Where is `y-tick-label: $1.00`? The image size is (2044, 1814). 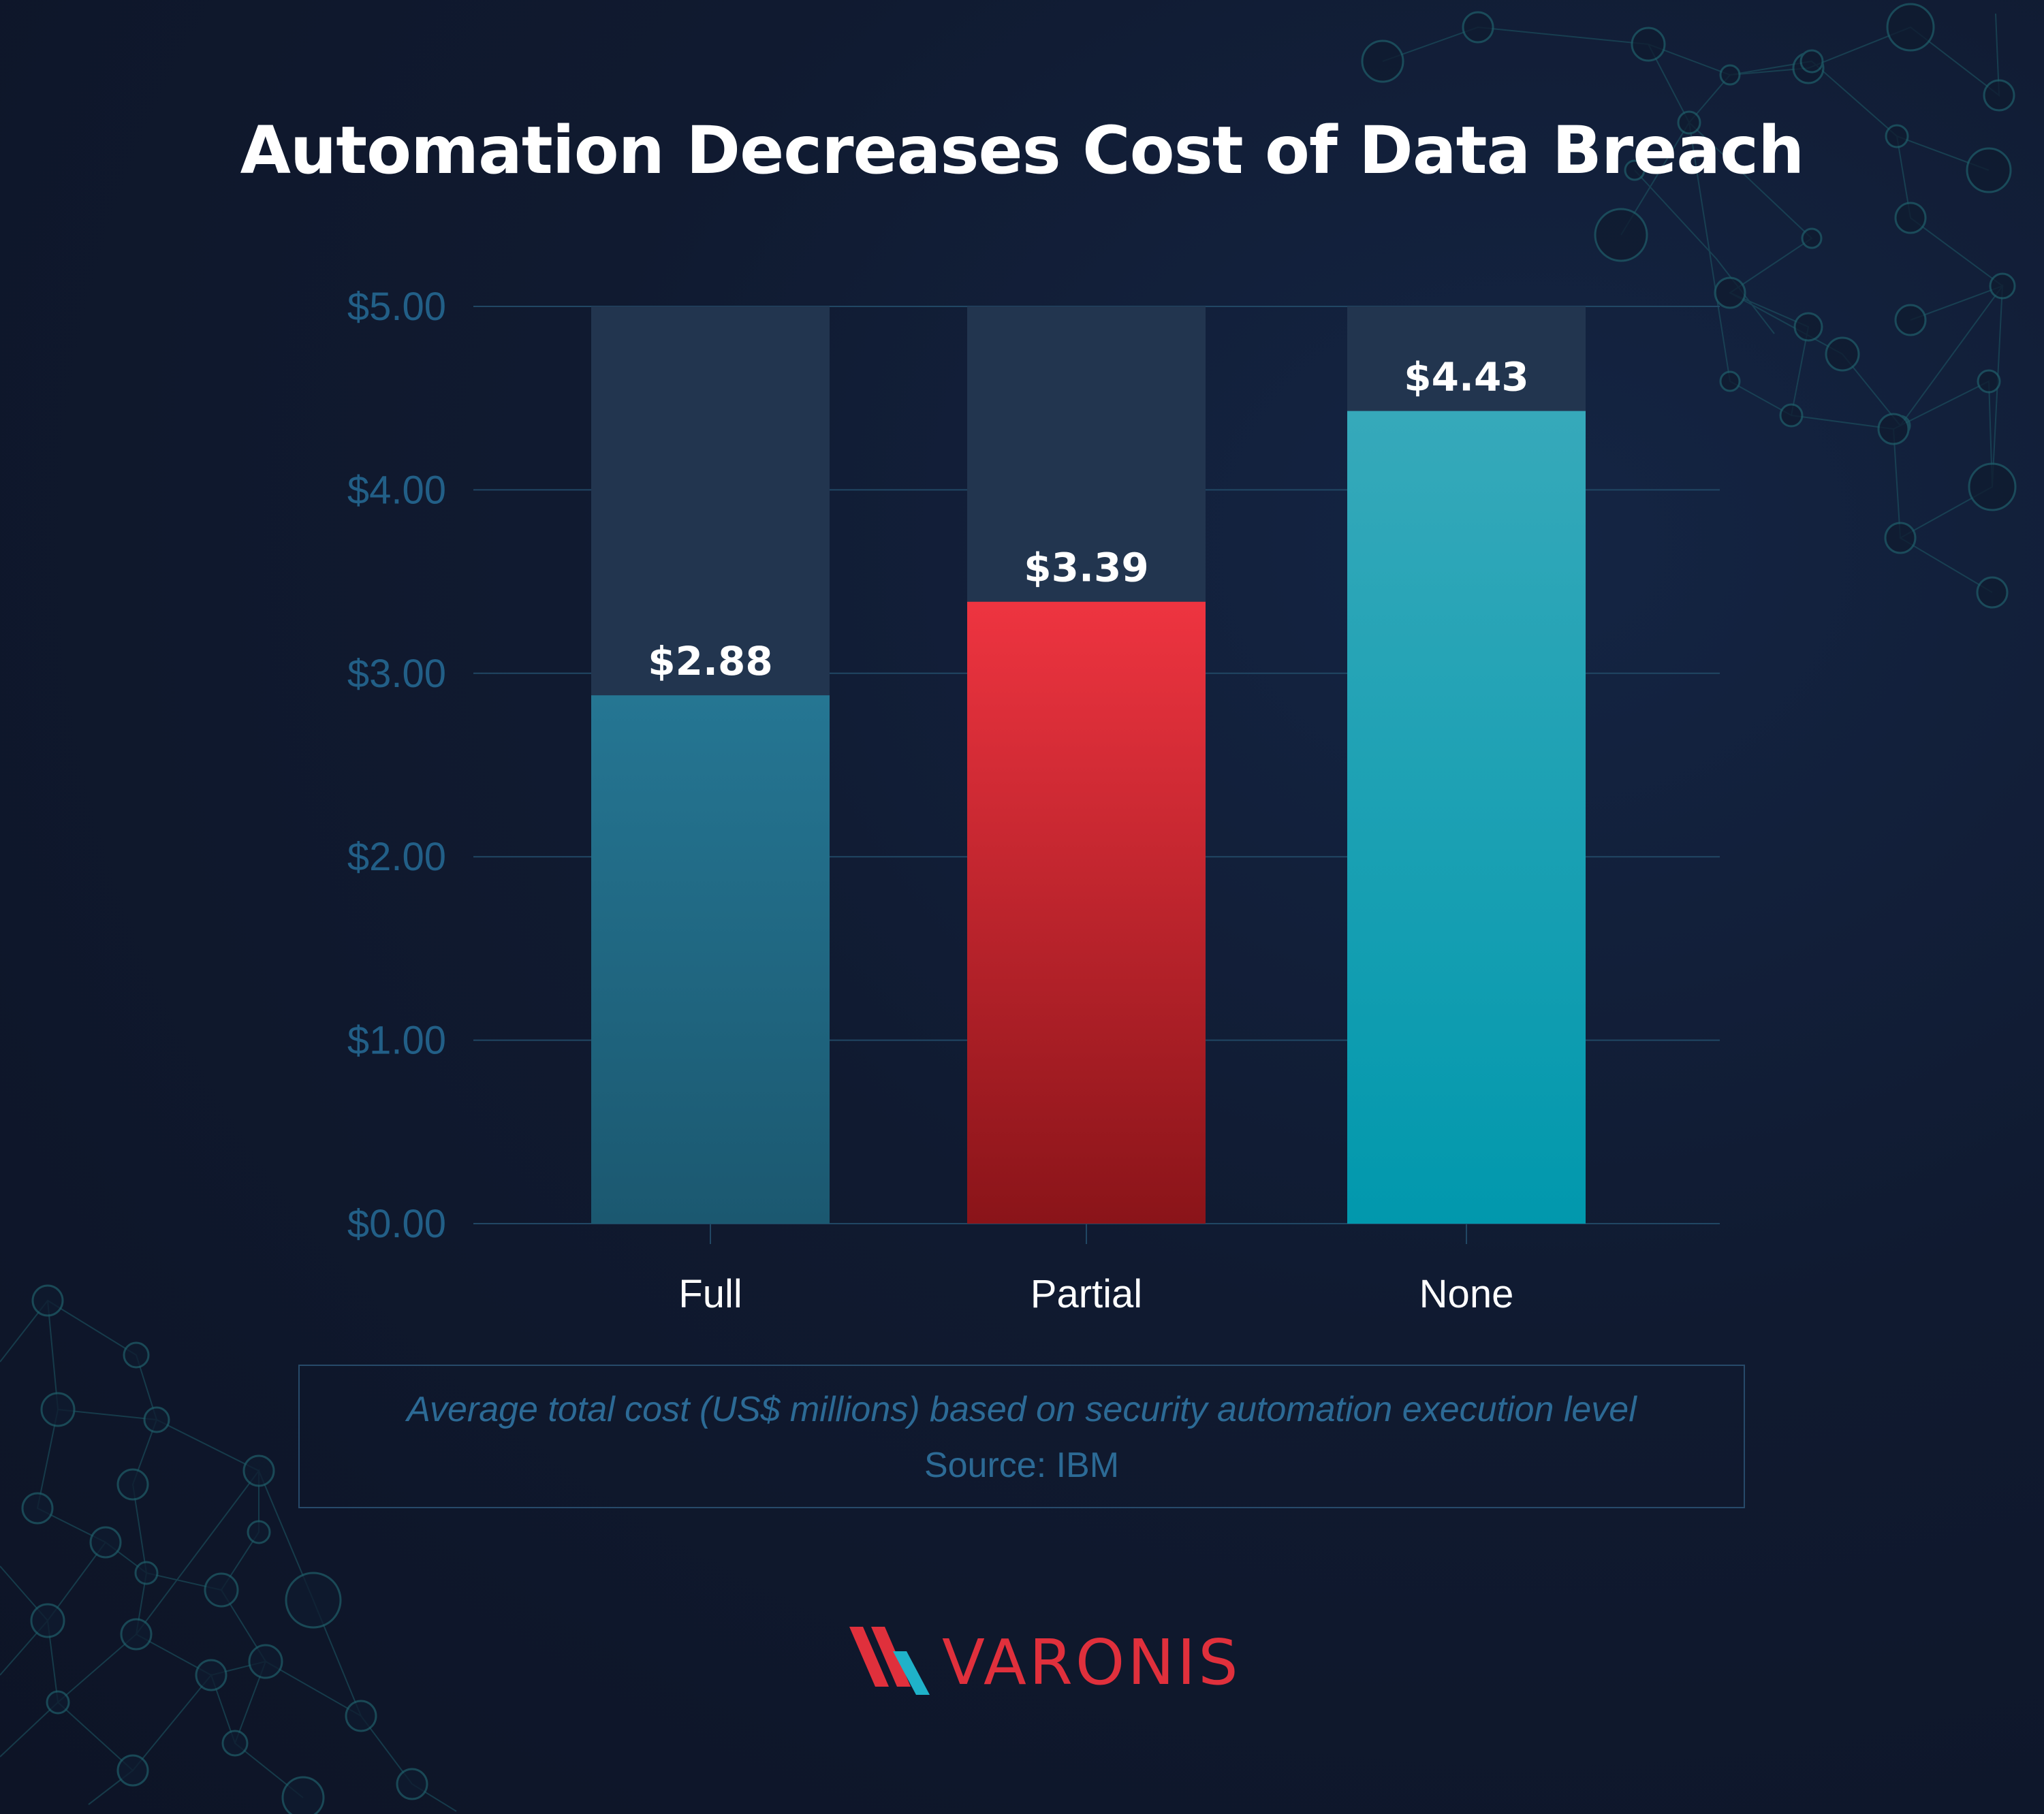 y-tick-label: $1.00 is located at coordinates (396, 1041).